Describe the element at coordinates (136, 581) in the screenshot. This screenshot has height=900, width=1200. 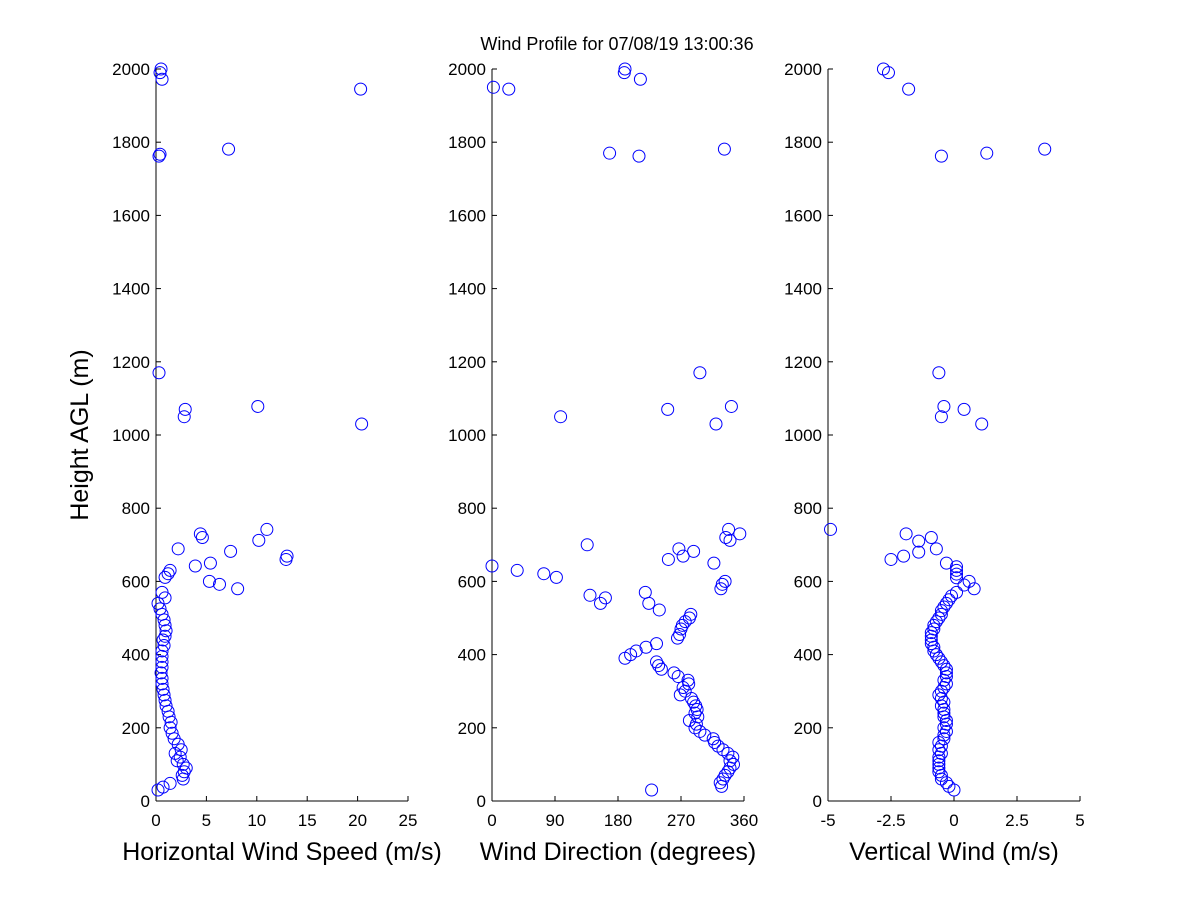
I see `speed-y-tick-label: 600` at that location.